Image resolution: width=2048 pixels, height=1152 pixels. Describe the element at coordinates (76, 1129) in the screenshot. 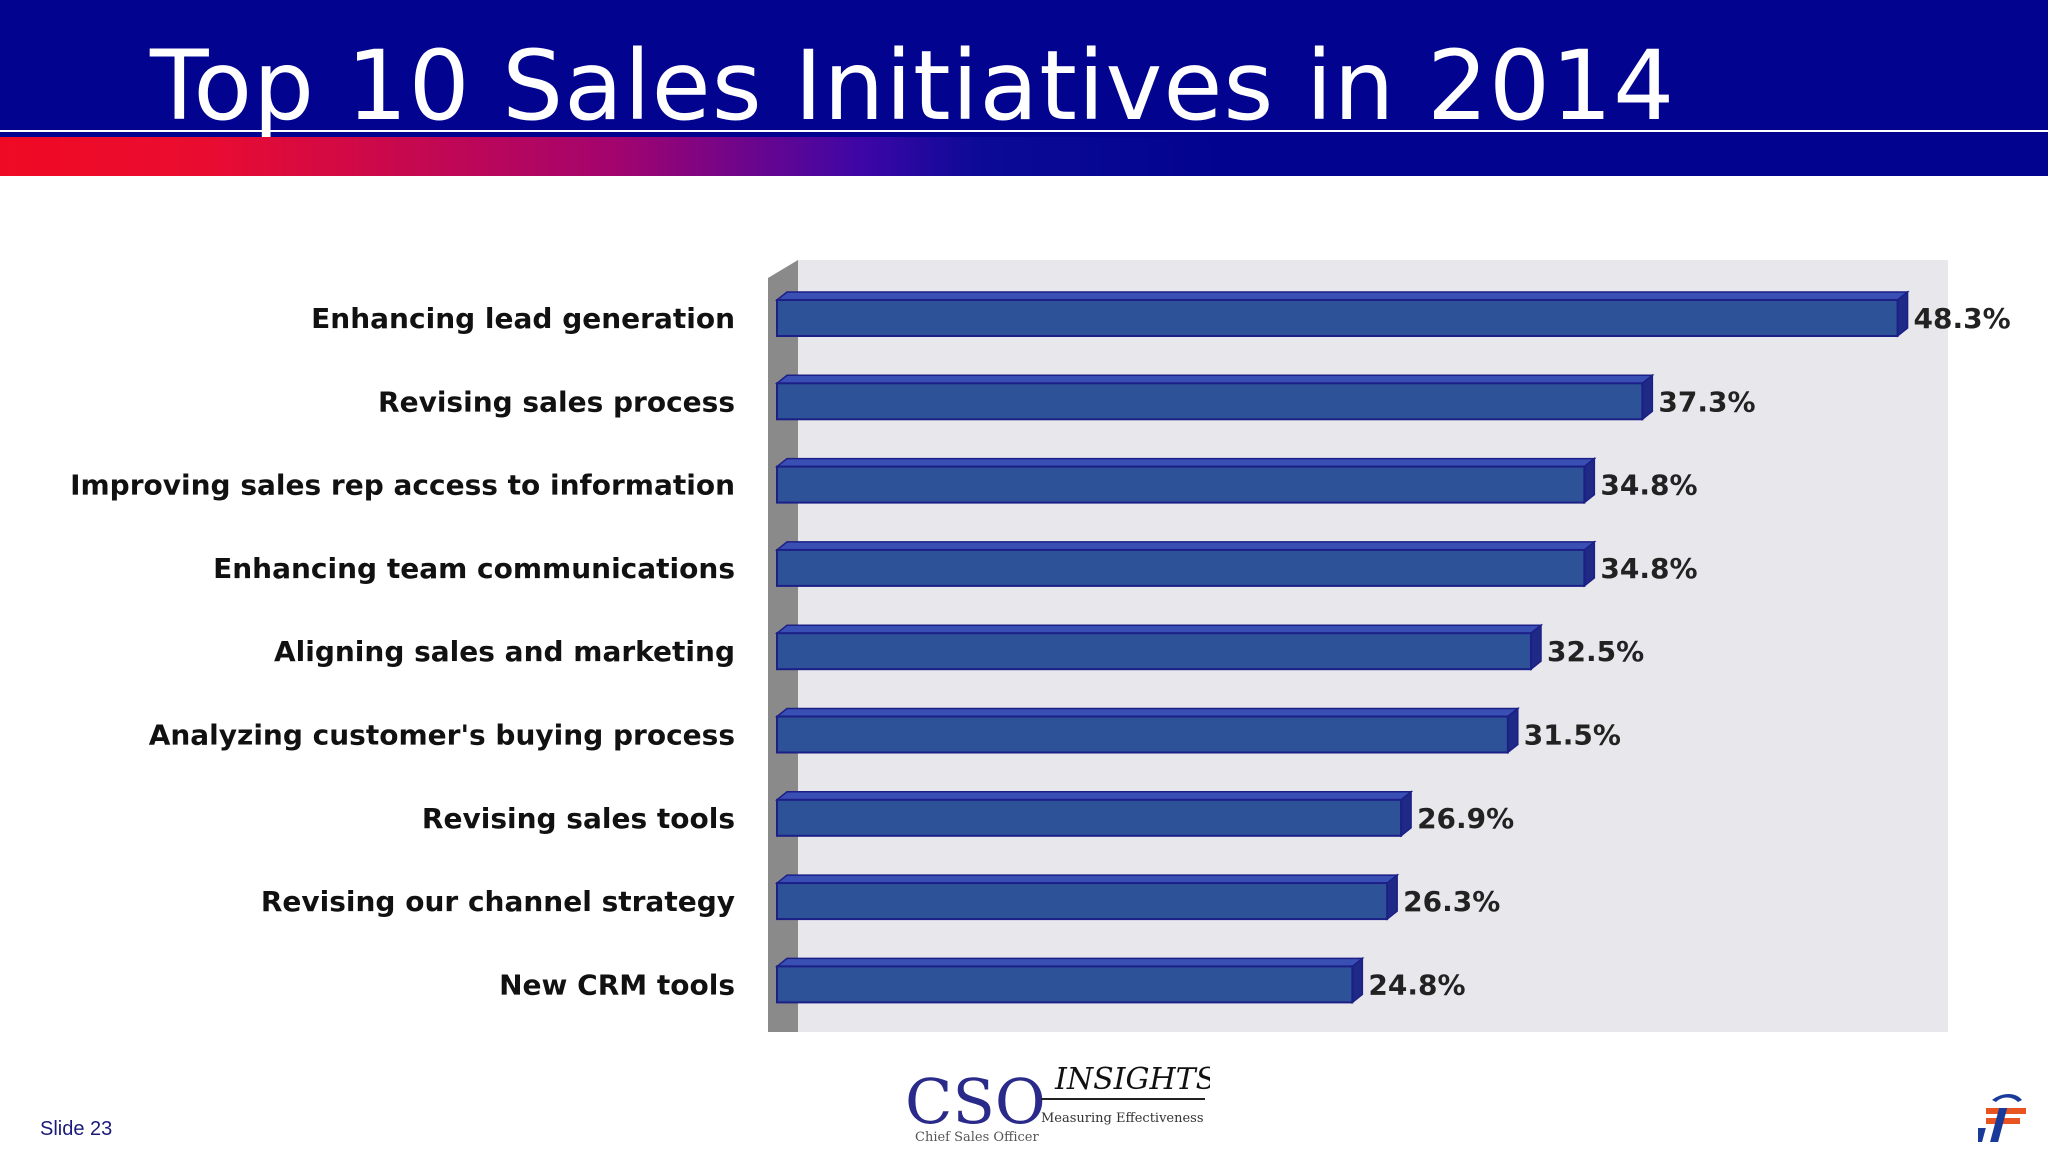

I see `slide-number: Slide 23` at that location.